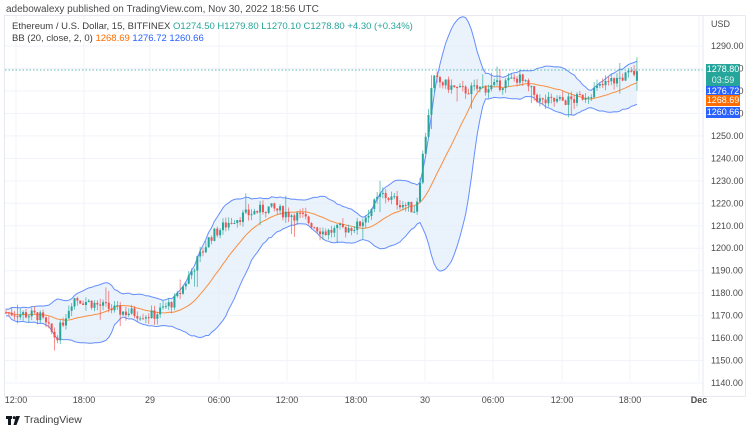 The image size is (750, 430). Describe the element at coordinates (149, 38) in the screenshot. I see `bb-upper-value: 1276.72` at that location.